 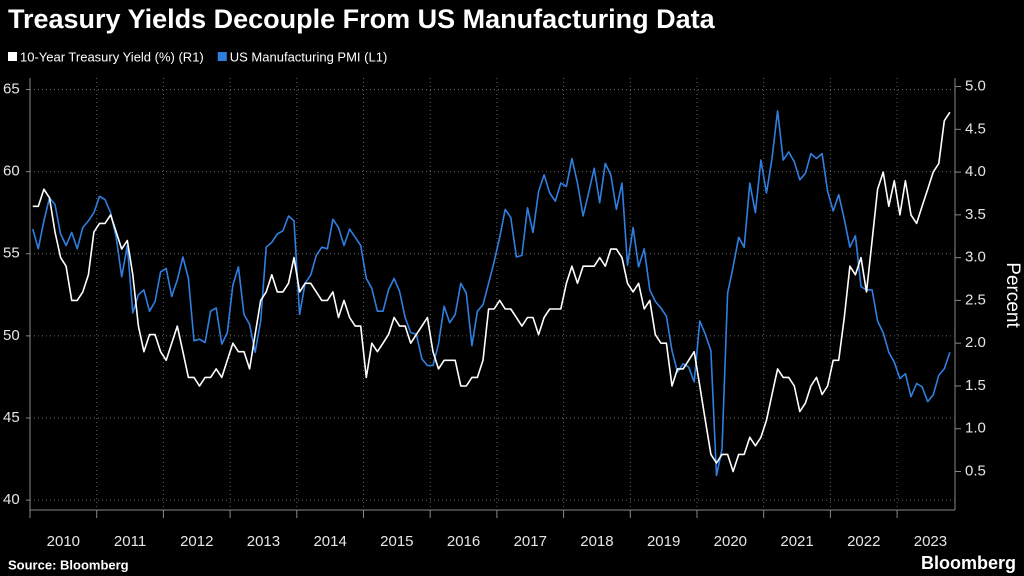 What do you see at coordinates (975, 214) in the screenshot?
I see `y2-tick-label: 3.5` at bounding box center [975, 214].